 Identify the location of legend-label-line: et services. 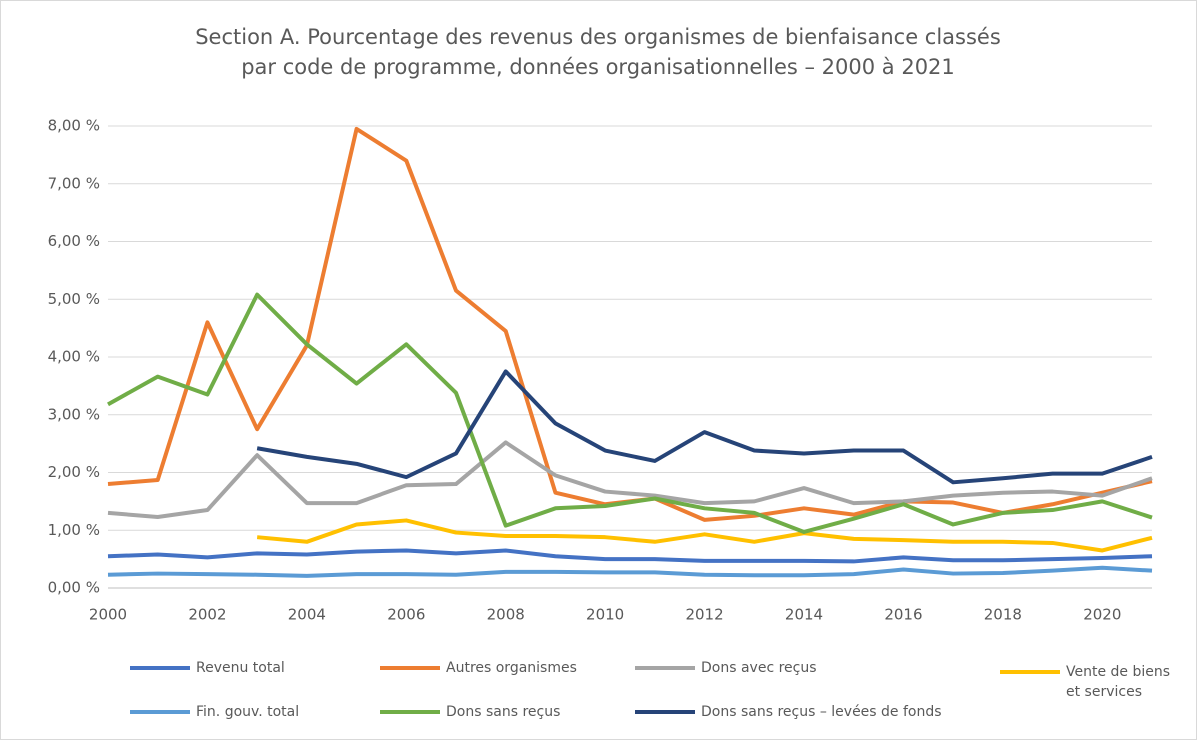
(1104, 692).